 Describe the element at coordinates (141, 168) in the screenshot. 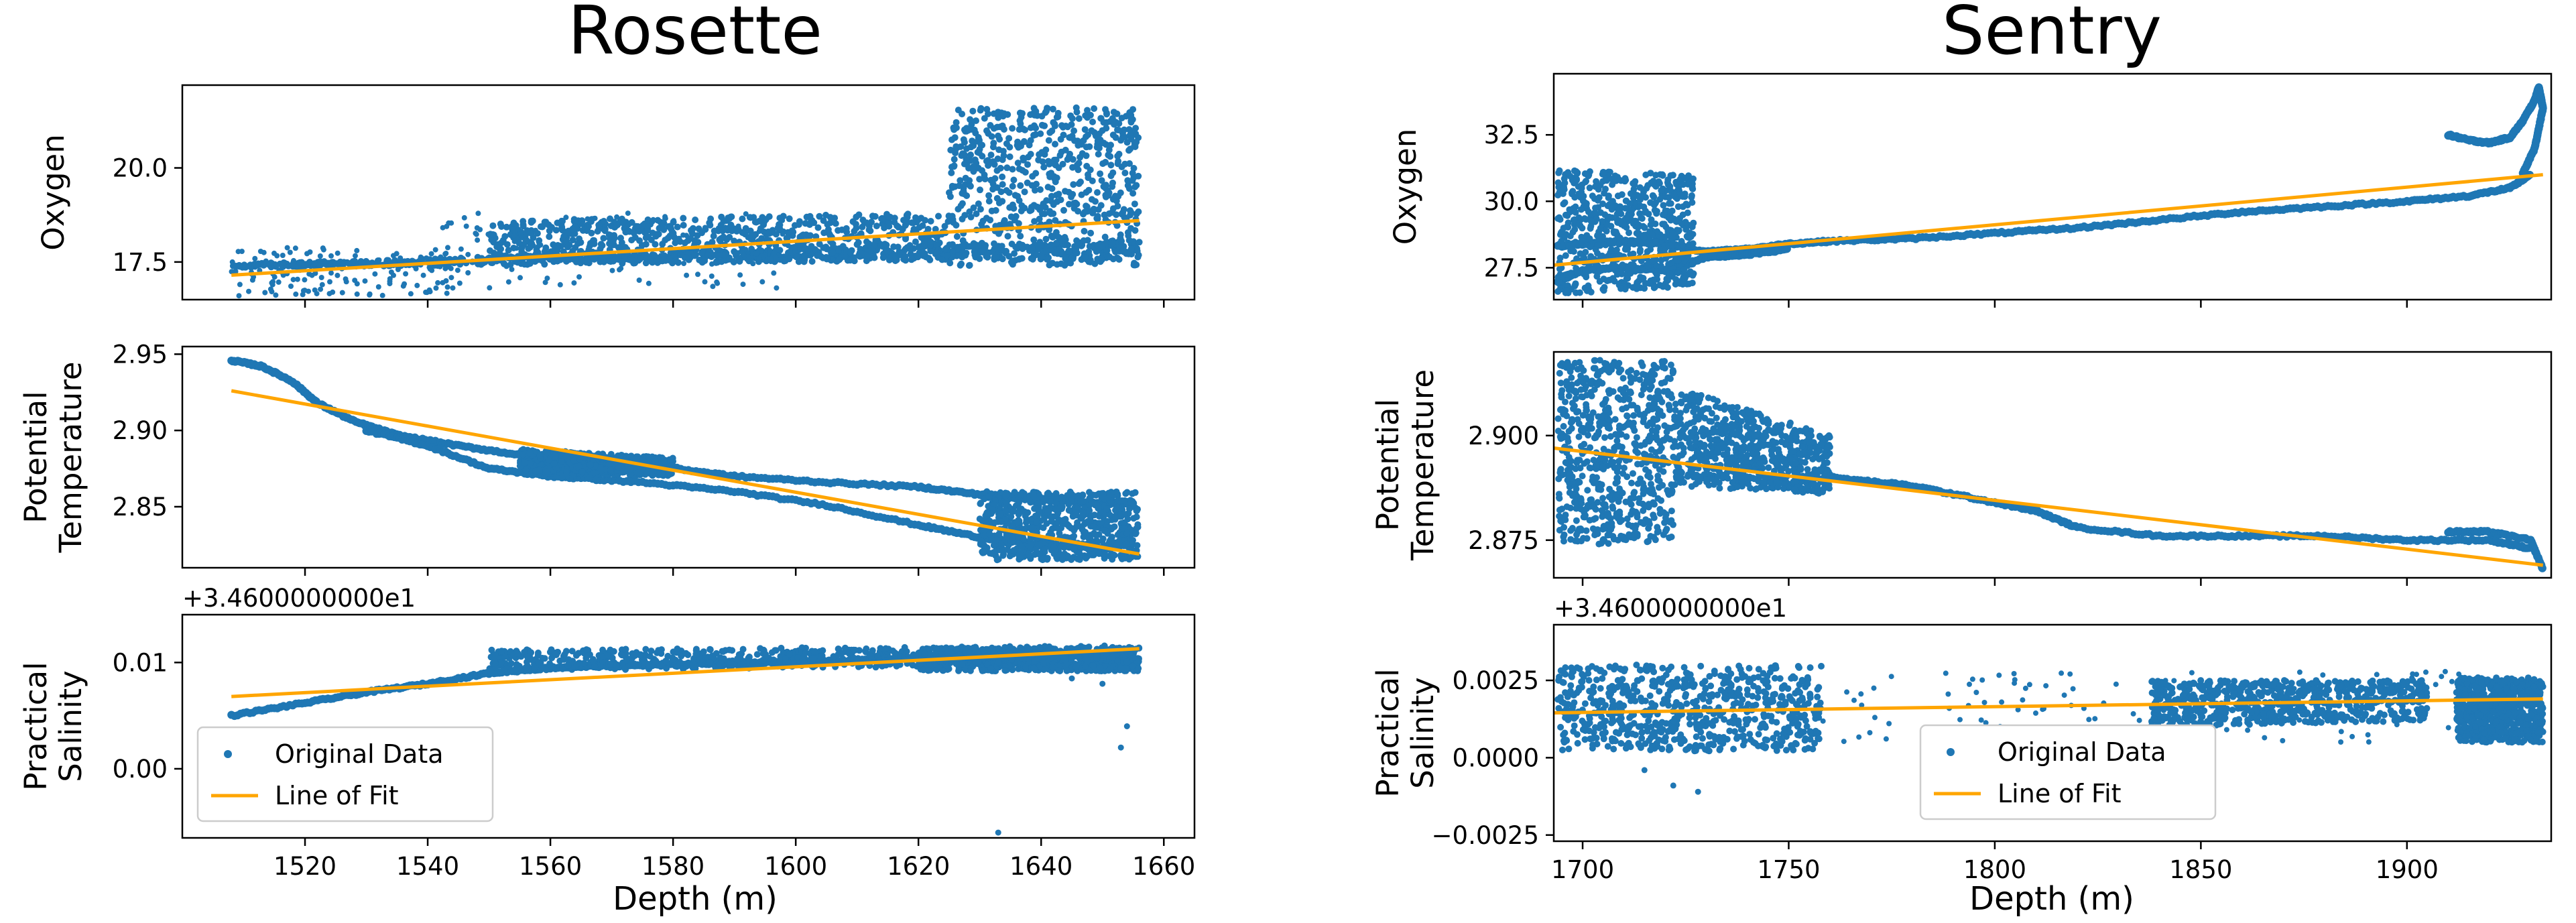

I see `y-tick-label: 20.0` at that location.